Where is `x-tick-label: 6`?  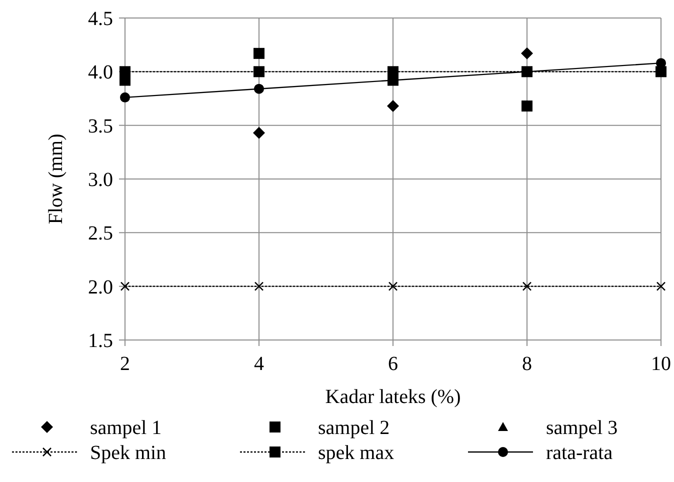 x-tick-label: 6 is located at coordinates (393, 364).